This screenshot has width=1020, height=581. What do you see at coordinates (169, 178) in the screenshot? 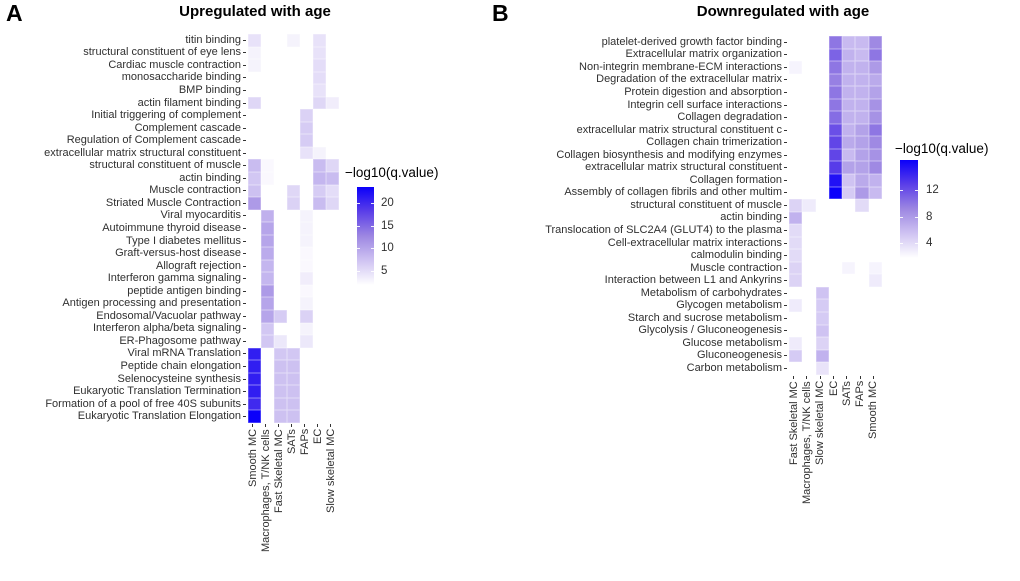
I see `heatmap-row: actin binding` at bounding box center [169, 178].